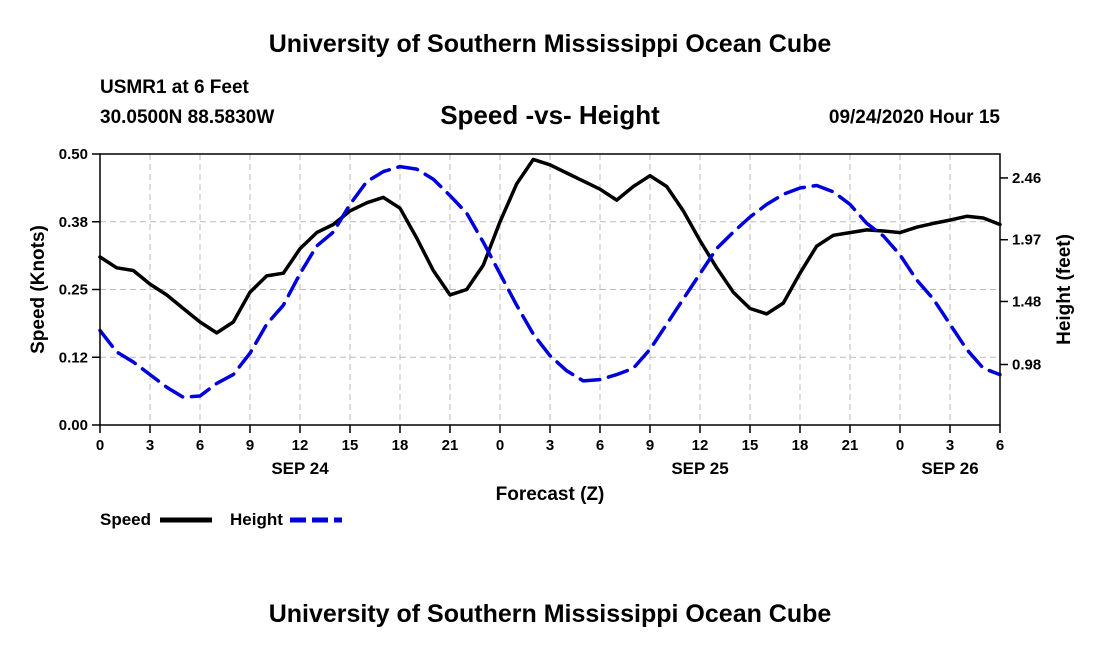  I want to click on y2-tick-label: 0.98, so click(1026, 364).